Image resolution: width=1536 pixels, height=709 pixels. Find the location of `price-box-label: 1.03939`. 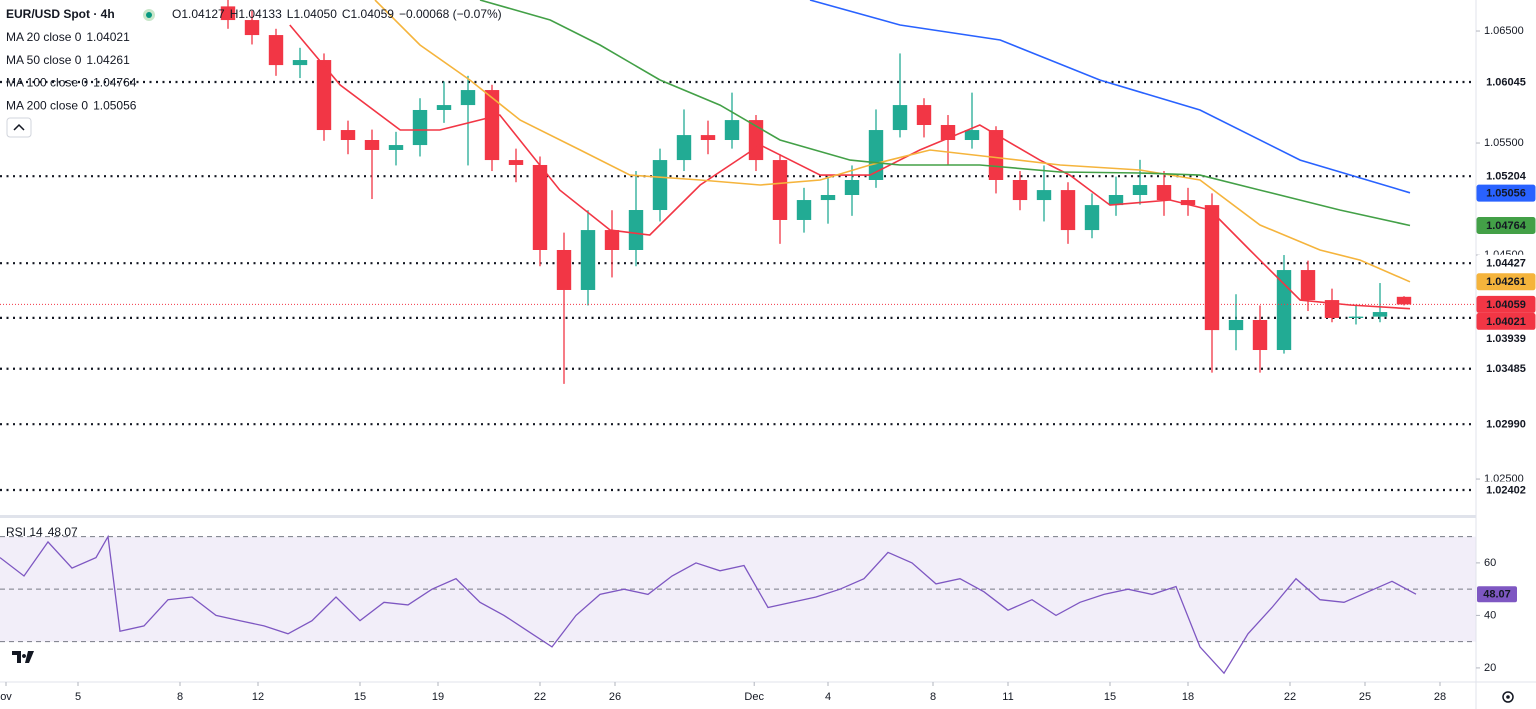

price-box-label: 1.03939 is located at coordinates (1506, 339).